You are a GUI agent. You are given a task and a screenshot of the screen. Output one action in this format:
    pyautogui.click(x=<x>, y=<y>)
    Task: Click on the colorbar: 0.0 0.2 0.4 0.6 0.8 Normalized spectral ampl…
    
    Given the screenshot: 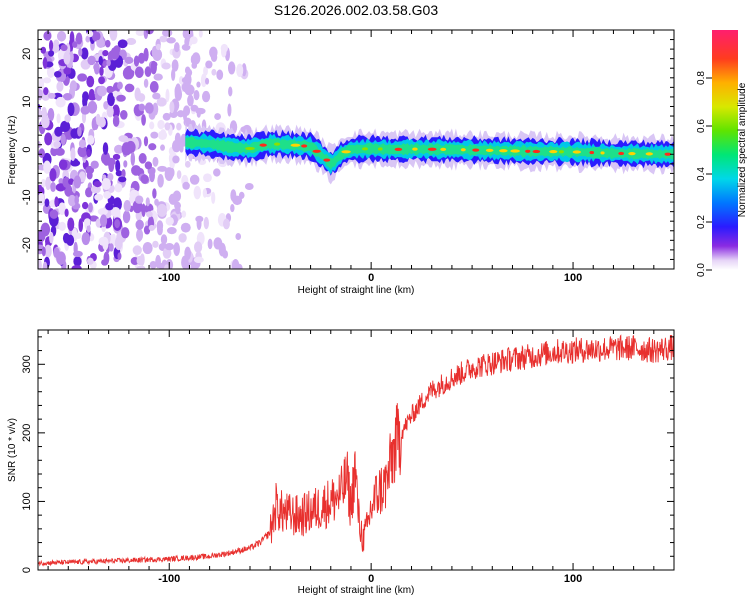 What is the action you would take?
    pyautogui.click(x=722, y=153)
    